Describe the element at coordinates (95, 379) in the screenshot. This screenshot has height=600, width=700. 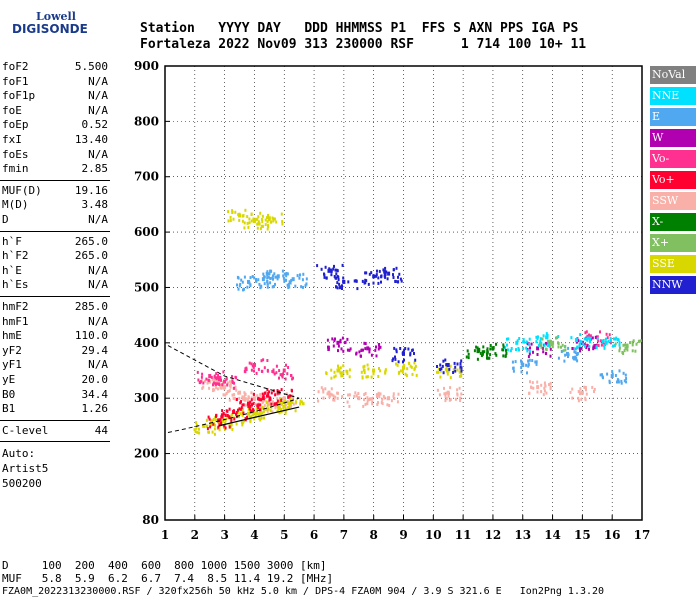
I see `param-value: 20.0` at that location.